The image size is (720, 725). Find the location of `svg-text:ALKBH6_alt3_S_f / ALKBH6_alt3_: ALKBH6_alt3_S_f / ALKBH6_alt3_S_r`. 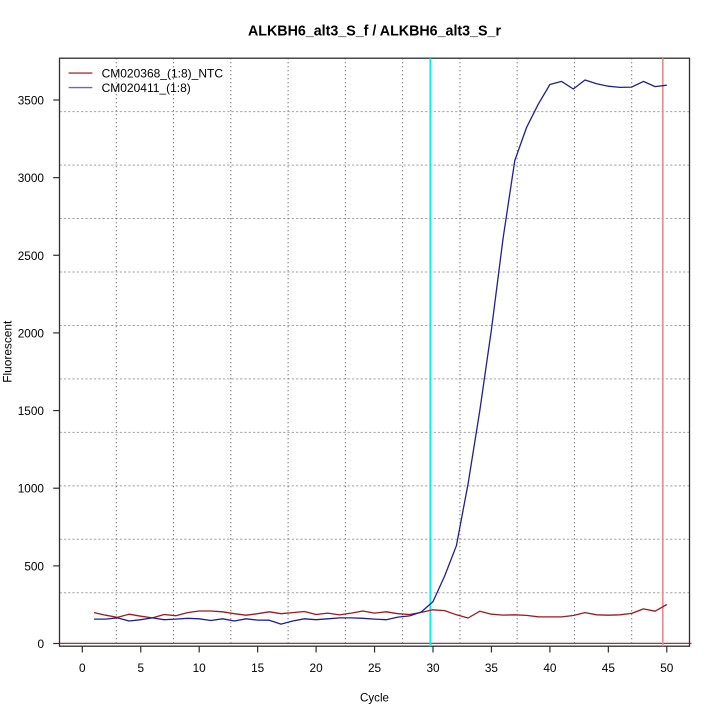

svg-text:ALKBH6_alt3_S_f / ALKBH6_alt3_: ALKBH6_alt3_S_f / ALKBH6_alt3_S_r is located at coordinates (374, 32).